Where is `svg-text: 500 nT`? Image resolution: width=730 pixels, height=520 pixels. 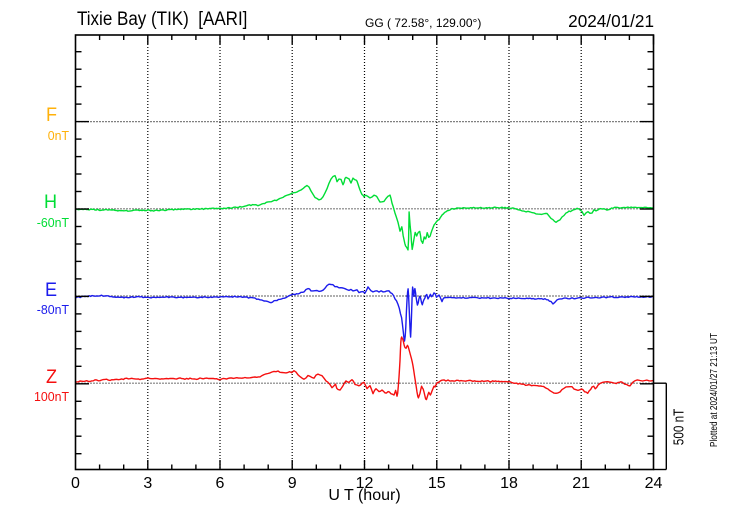
svg-text: 500 nT is located at coordinates (679, 427).